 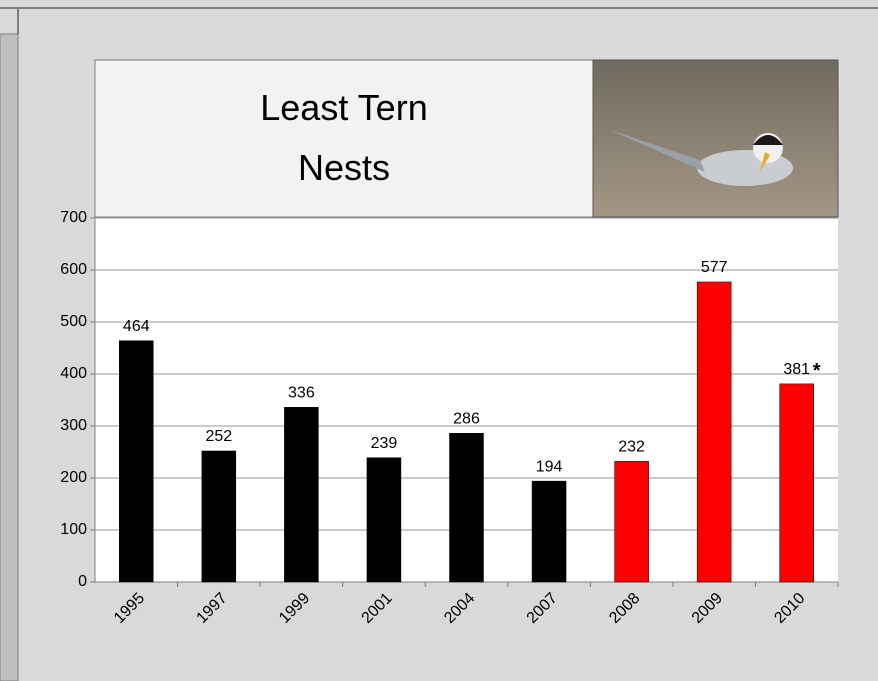 I want to click on y-tick-label: 500, so click(x=73, y=321).